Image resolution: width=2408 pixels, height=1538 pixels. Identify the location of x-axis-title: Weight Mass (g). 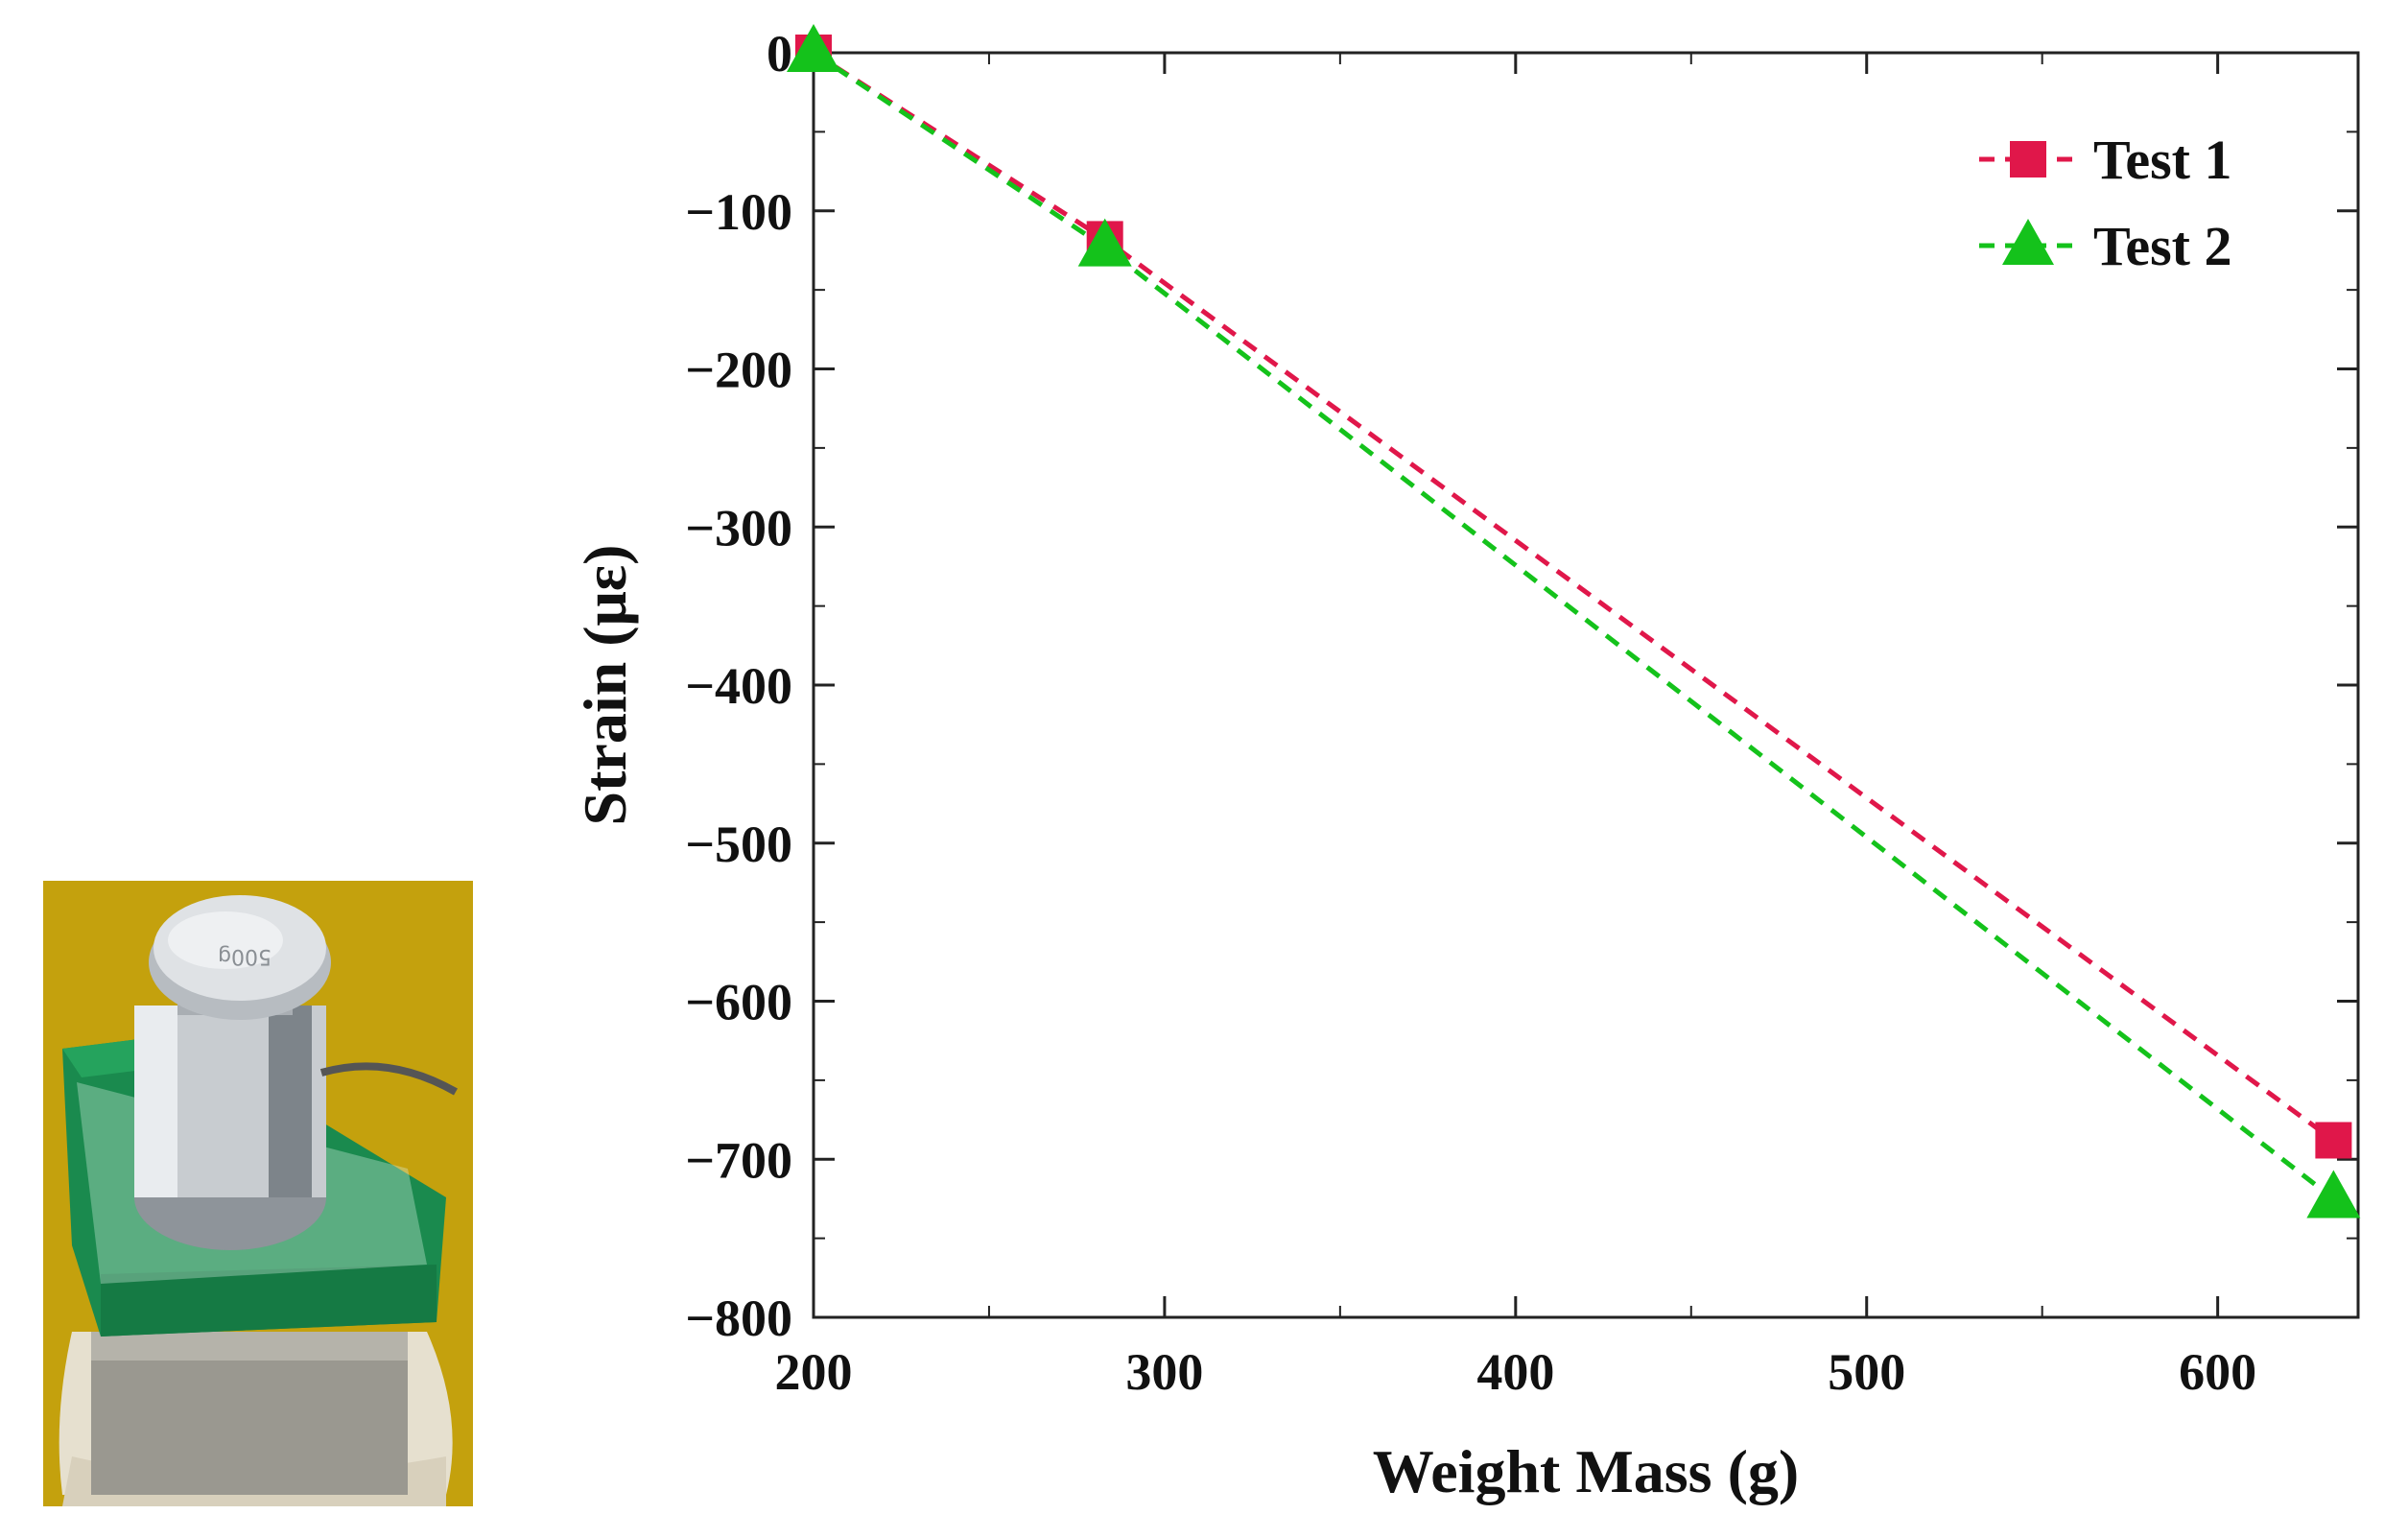
(1586, 1471).